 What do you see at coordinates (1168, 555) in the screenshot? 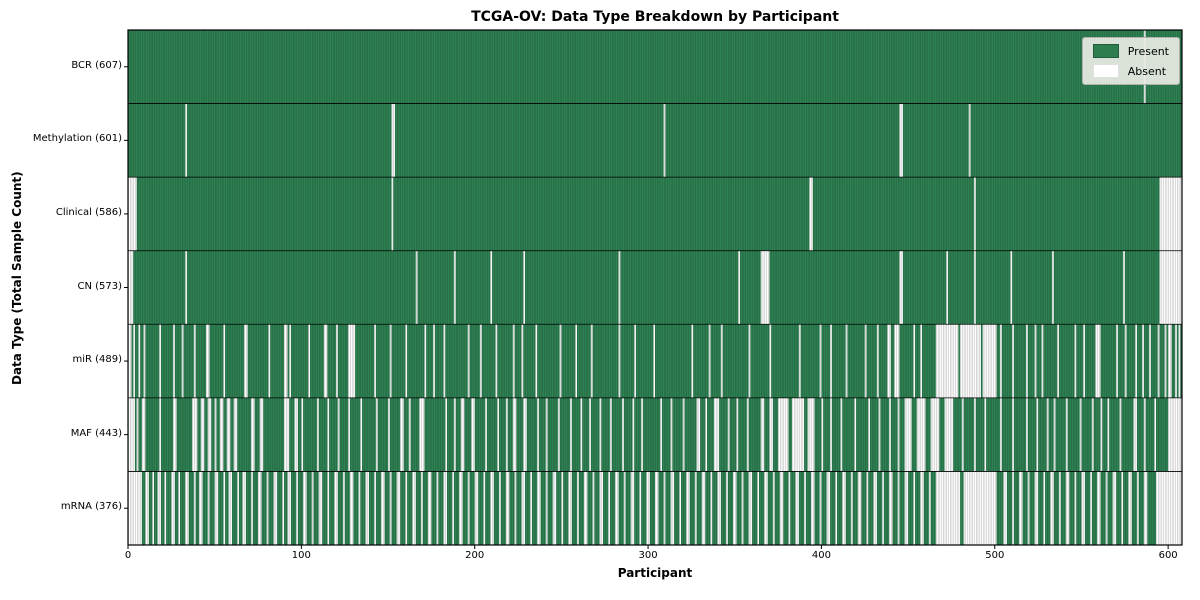
I see `x-tick-label: 600` at bounding box center [1168, 555].